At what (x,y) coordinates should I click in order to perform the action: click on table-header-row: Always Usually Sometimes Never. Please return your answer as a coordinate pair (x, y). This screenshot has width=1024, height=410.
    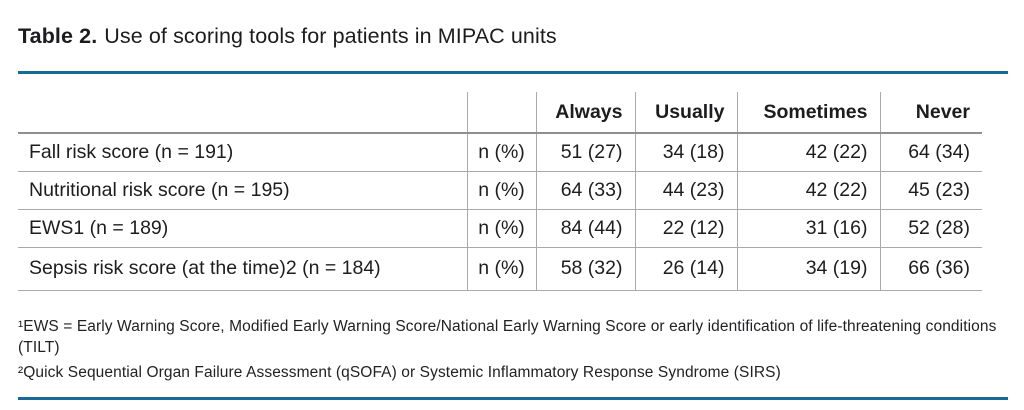
    Looking at the image, I should click on (500, 113).